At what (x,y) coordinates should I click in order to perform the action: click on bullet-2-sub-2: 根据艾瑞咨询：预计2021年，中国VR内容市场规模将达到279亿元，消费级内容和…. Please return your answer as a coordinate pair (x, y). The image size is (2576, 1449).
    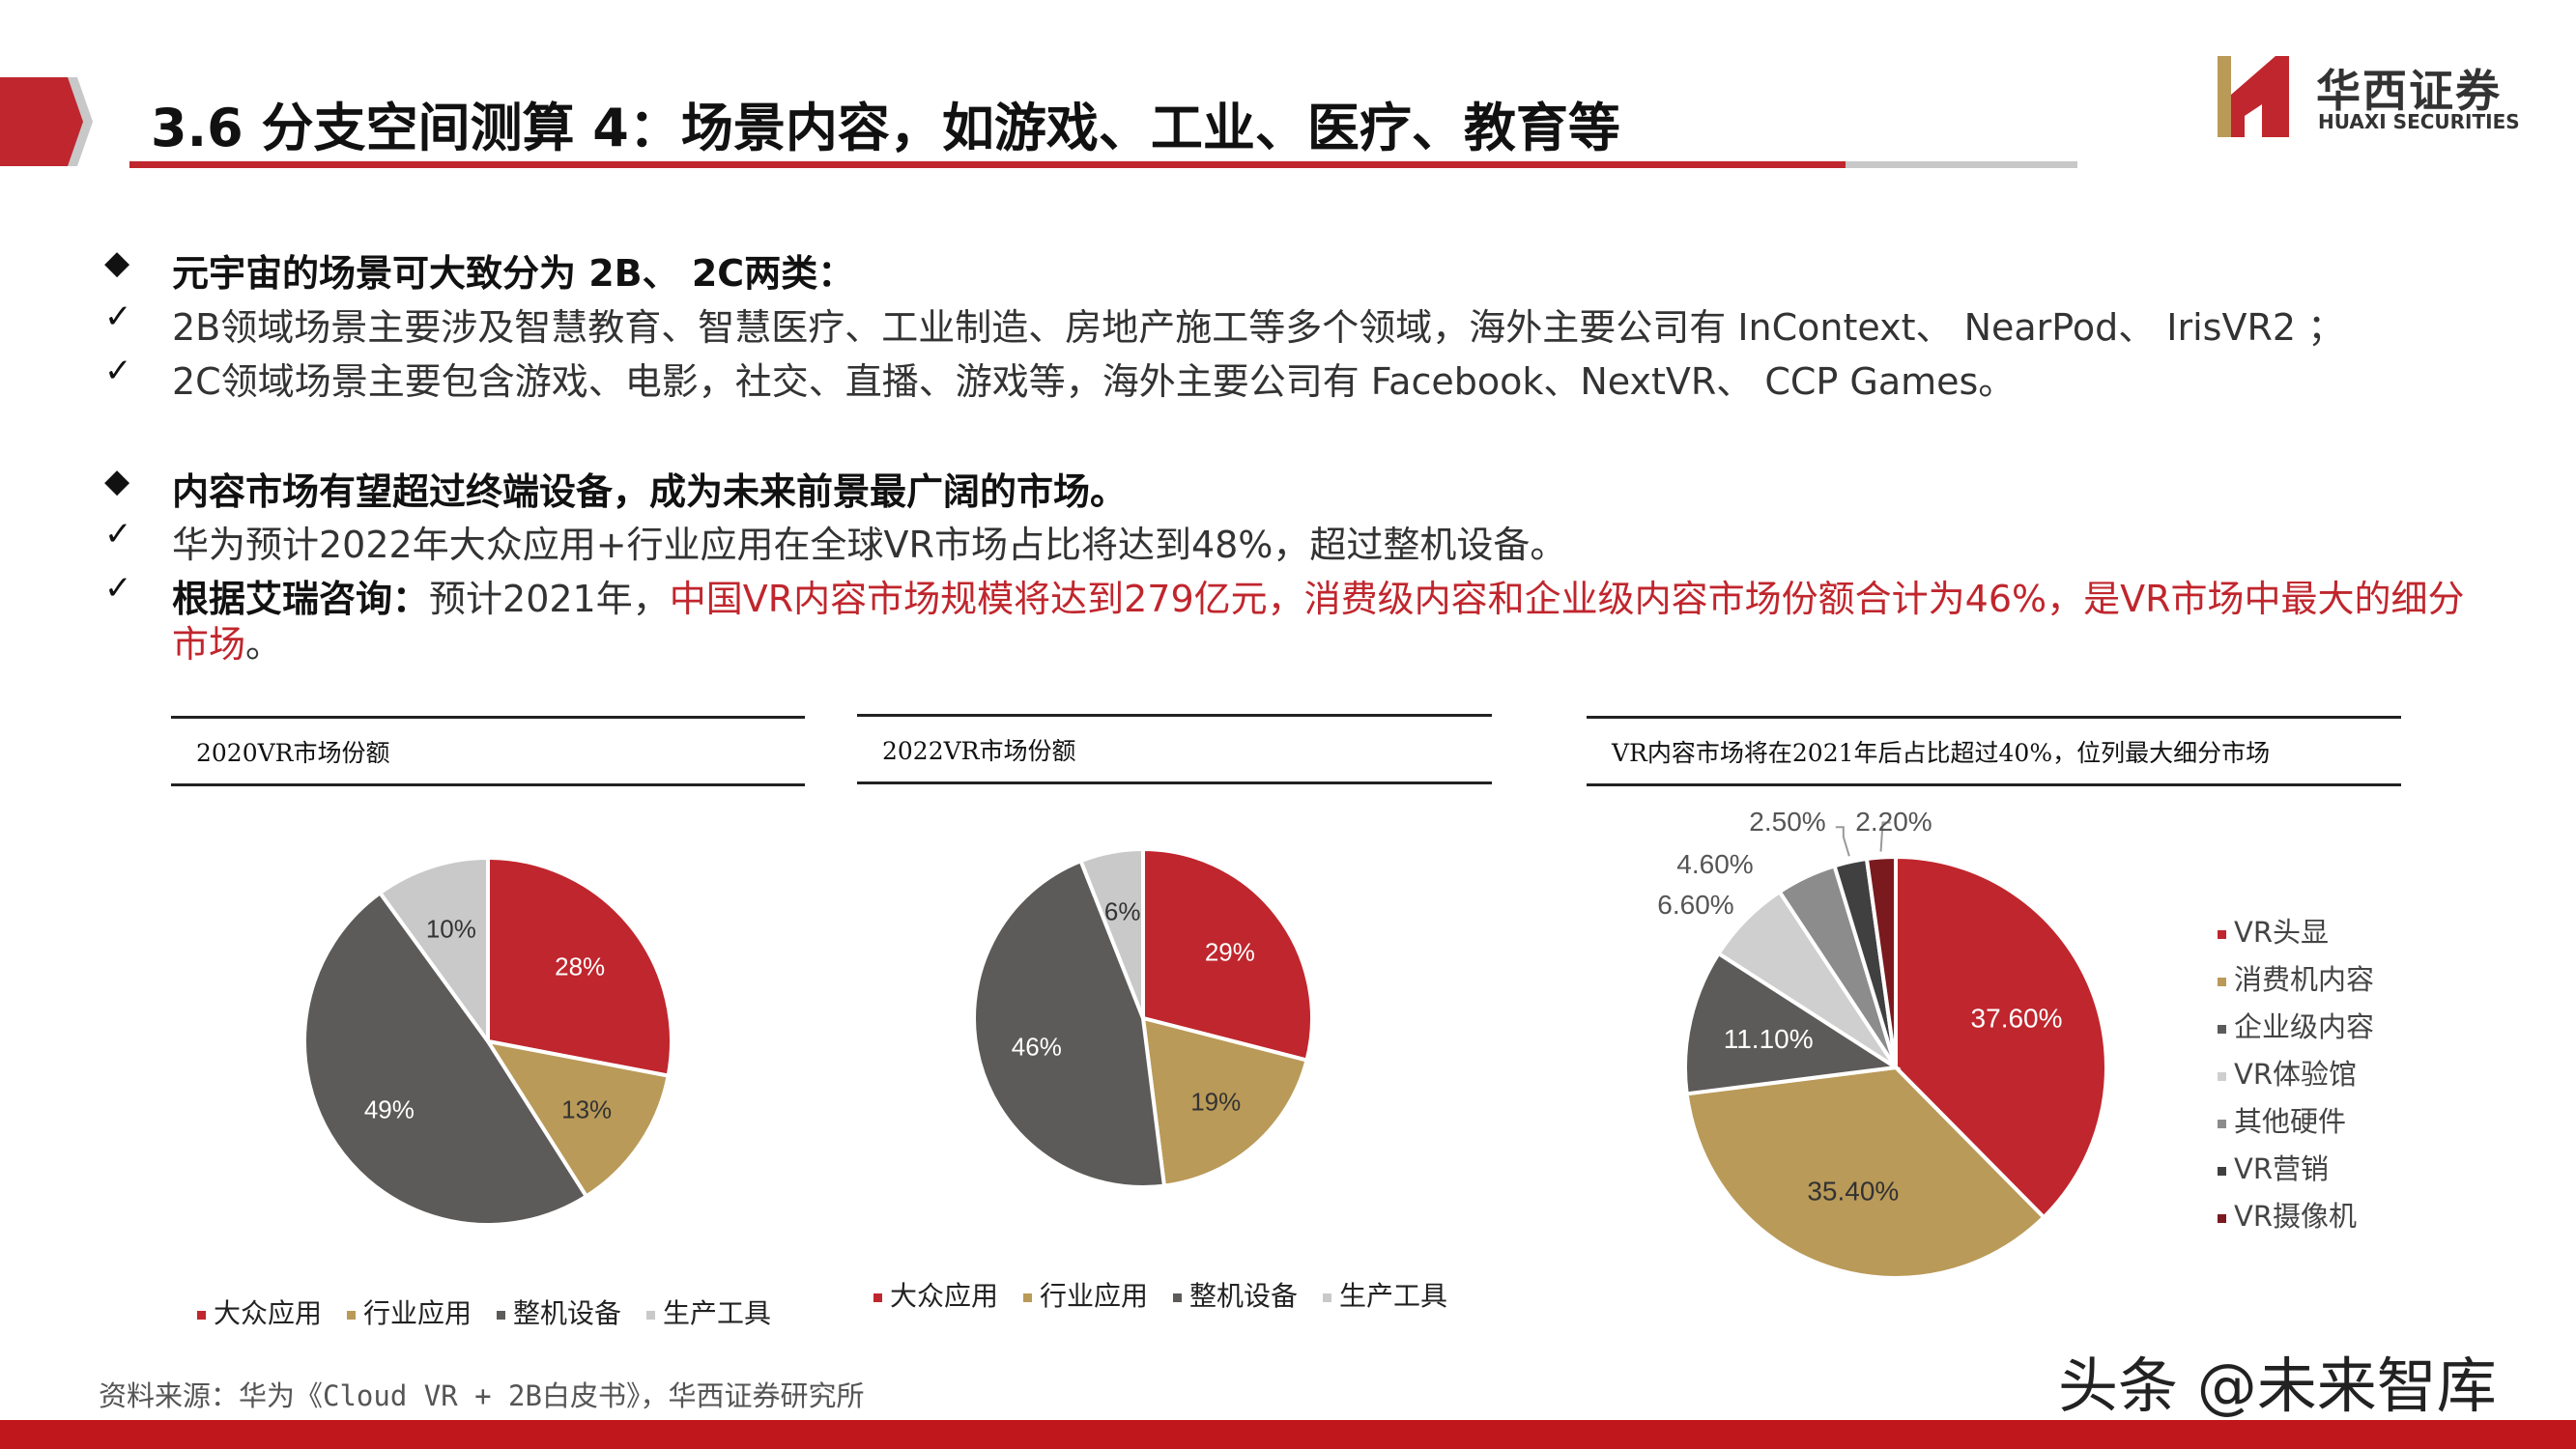
    Looking at the image, I should click on (1319, 595).